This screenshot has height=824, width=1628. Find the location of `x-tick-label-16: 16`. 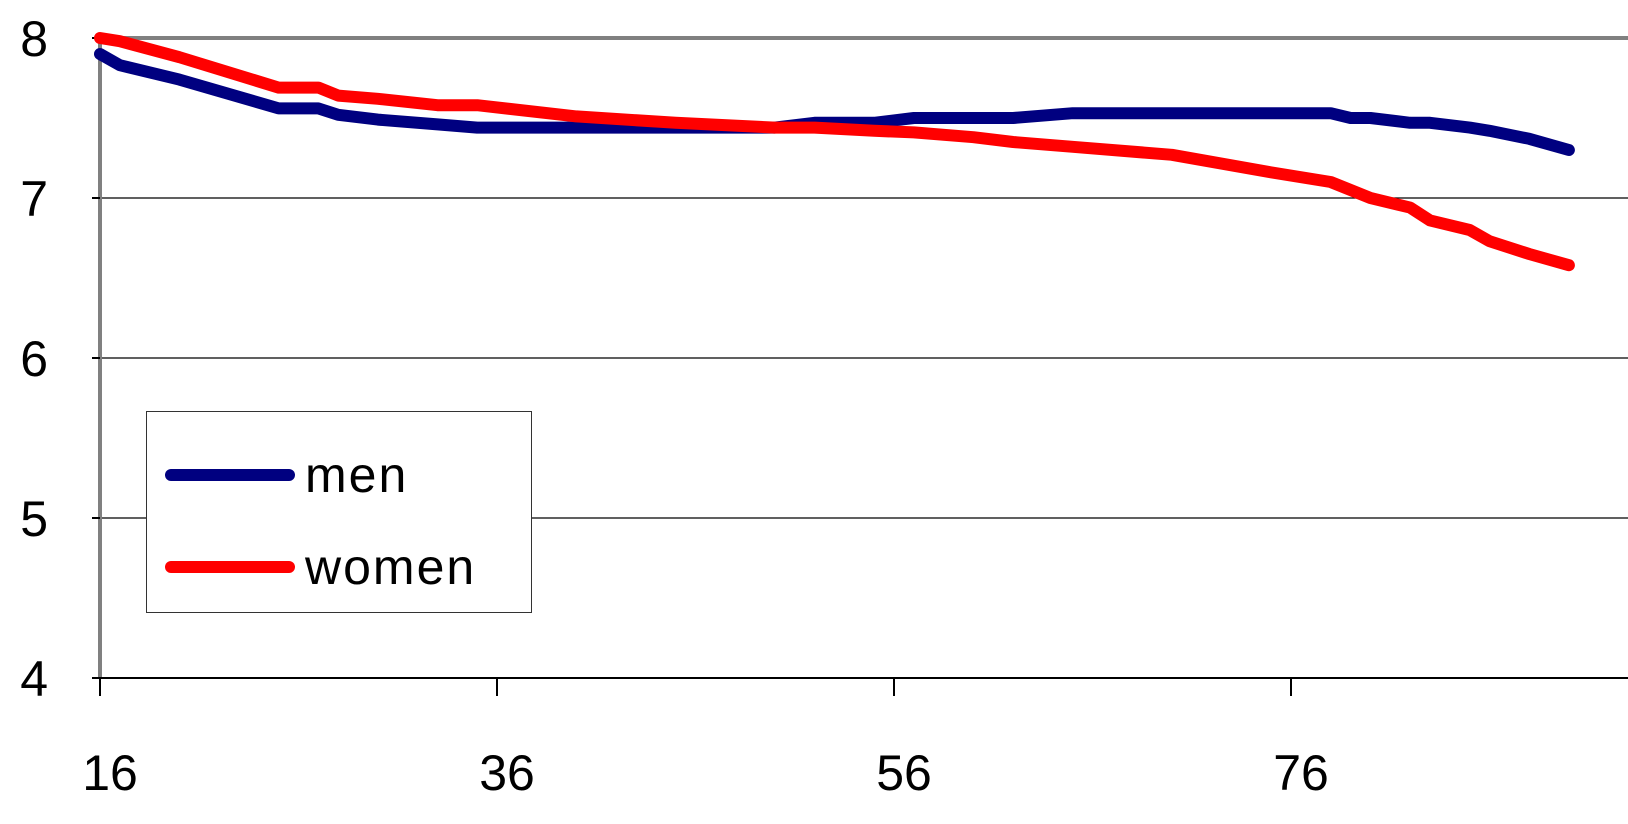

x-tick-label-16: 16 is located at coordinates (110, 773).